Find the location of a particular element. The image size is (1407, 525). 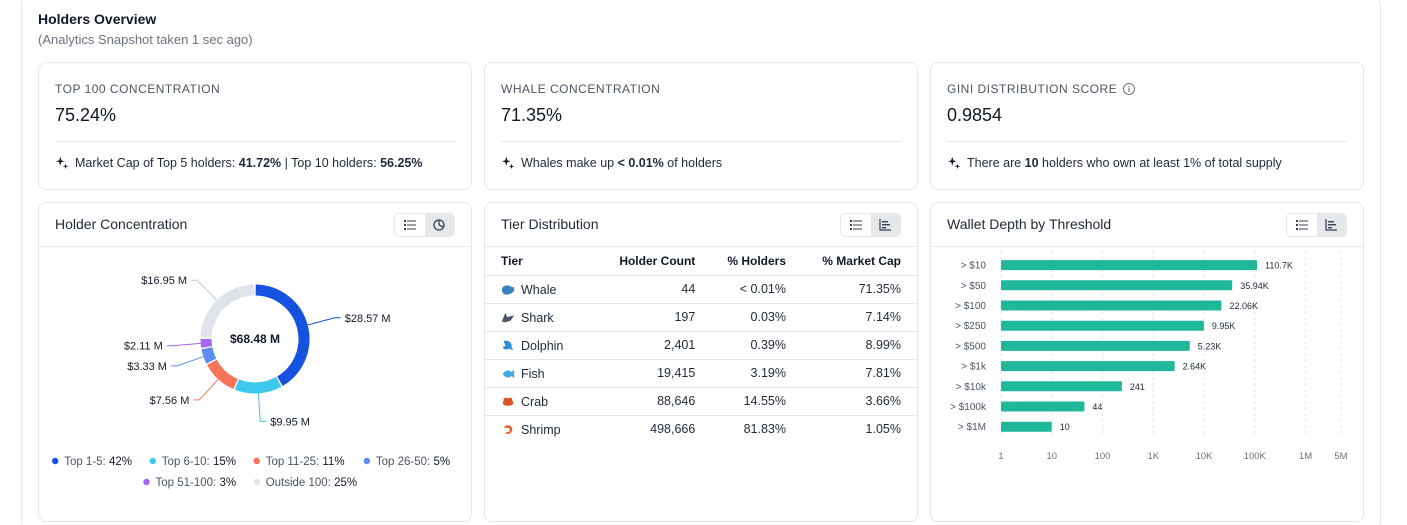

divider is located at coordinates (255, 141).